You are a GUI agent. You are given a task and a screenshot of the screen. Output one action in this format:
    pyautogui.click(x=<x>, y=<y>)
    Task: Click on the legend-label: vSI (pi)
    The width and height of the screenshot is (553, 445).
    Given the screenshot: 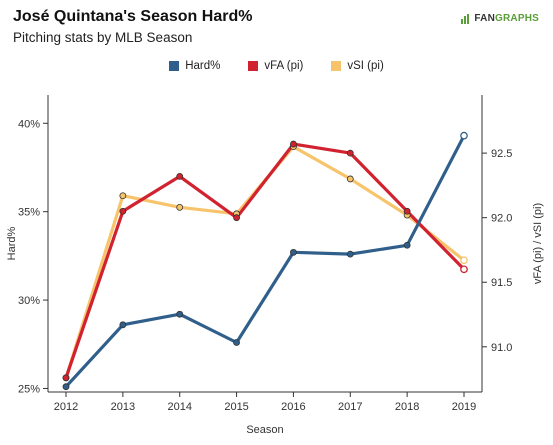 What is the action you would take?
    pyautogui.click(x=365, y=66)
    